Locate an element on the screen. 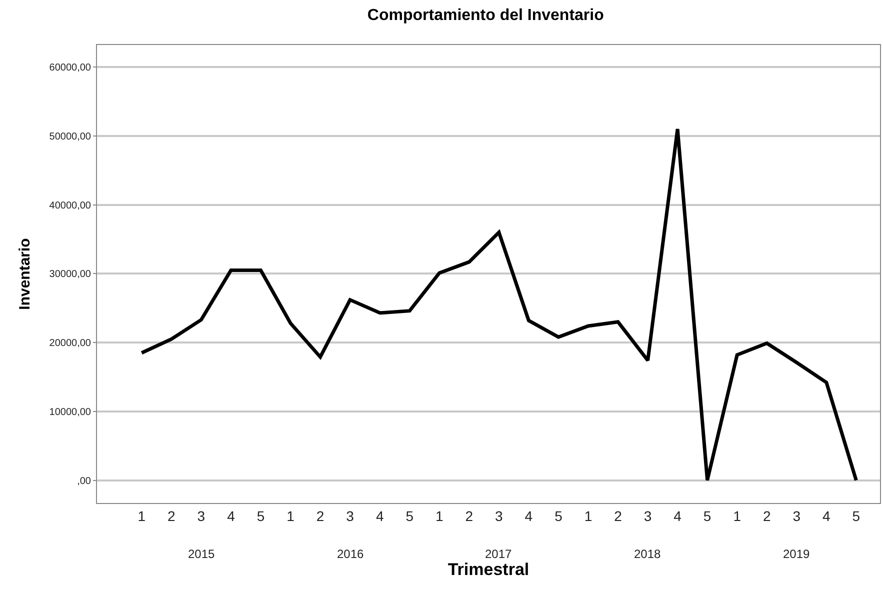 The image size is (883, 599). text: 2015 is located at coordinates (202, 554).